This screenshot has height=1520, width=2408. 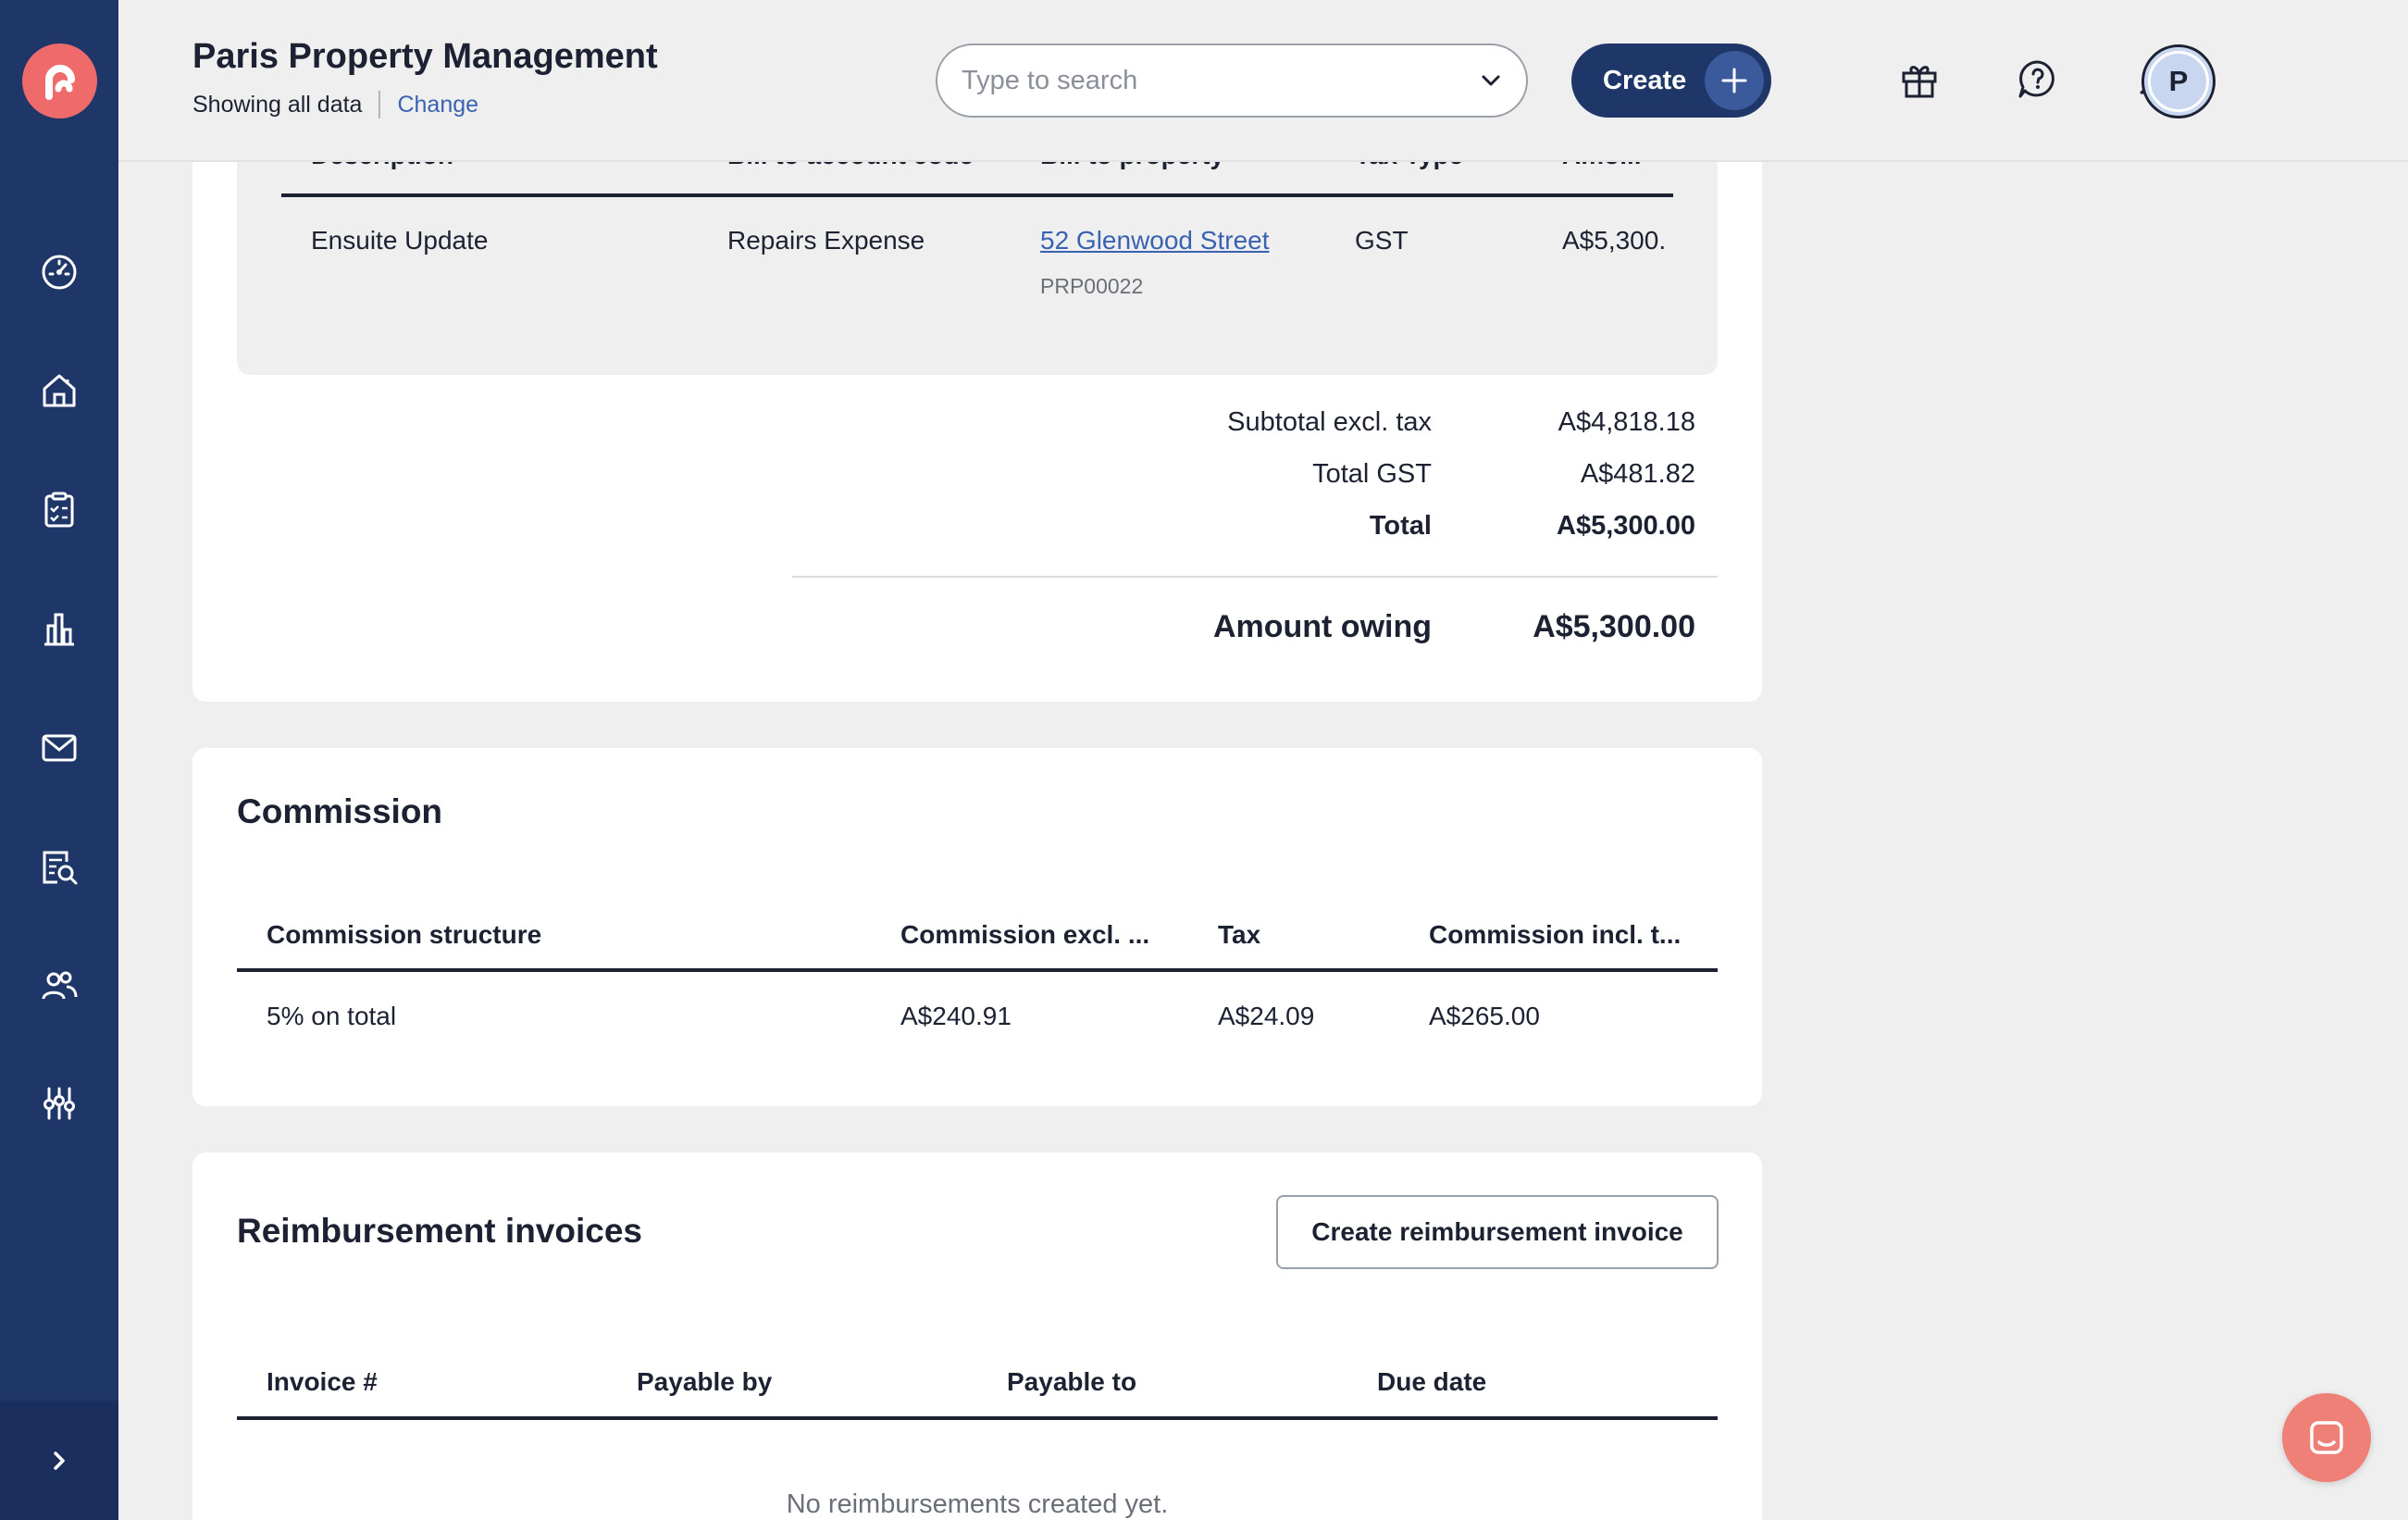 I want to click on tasks-icon, so click(x=59, y=510).